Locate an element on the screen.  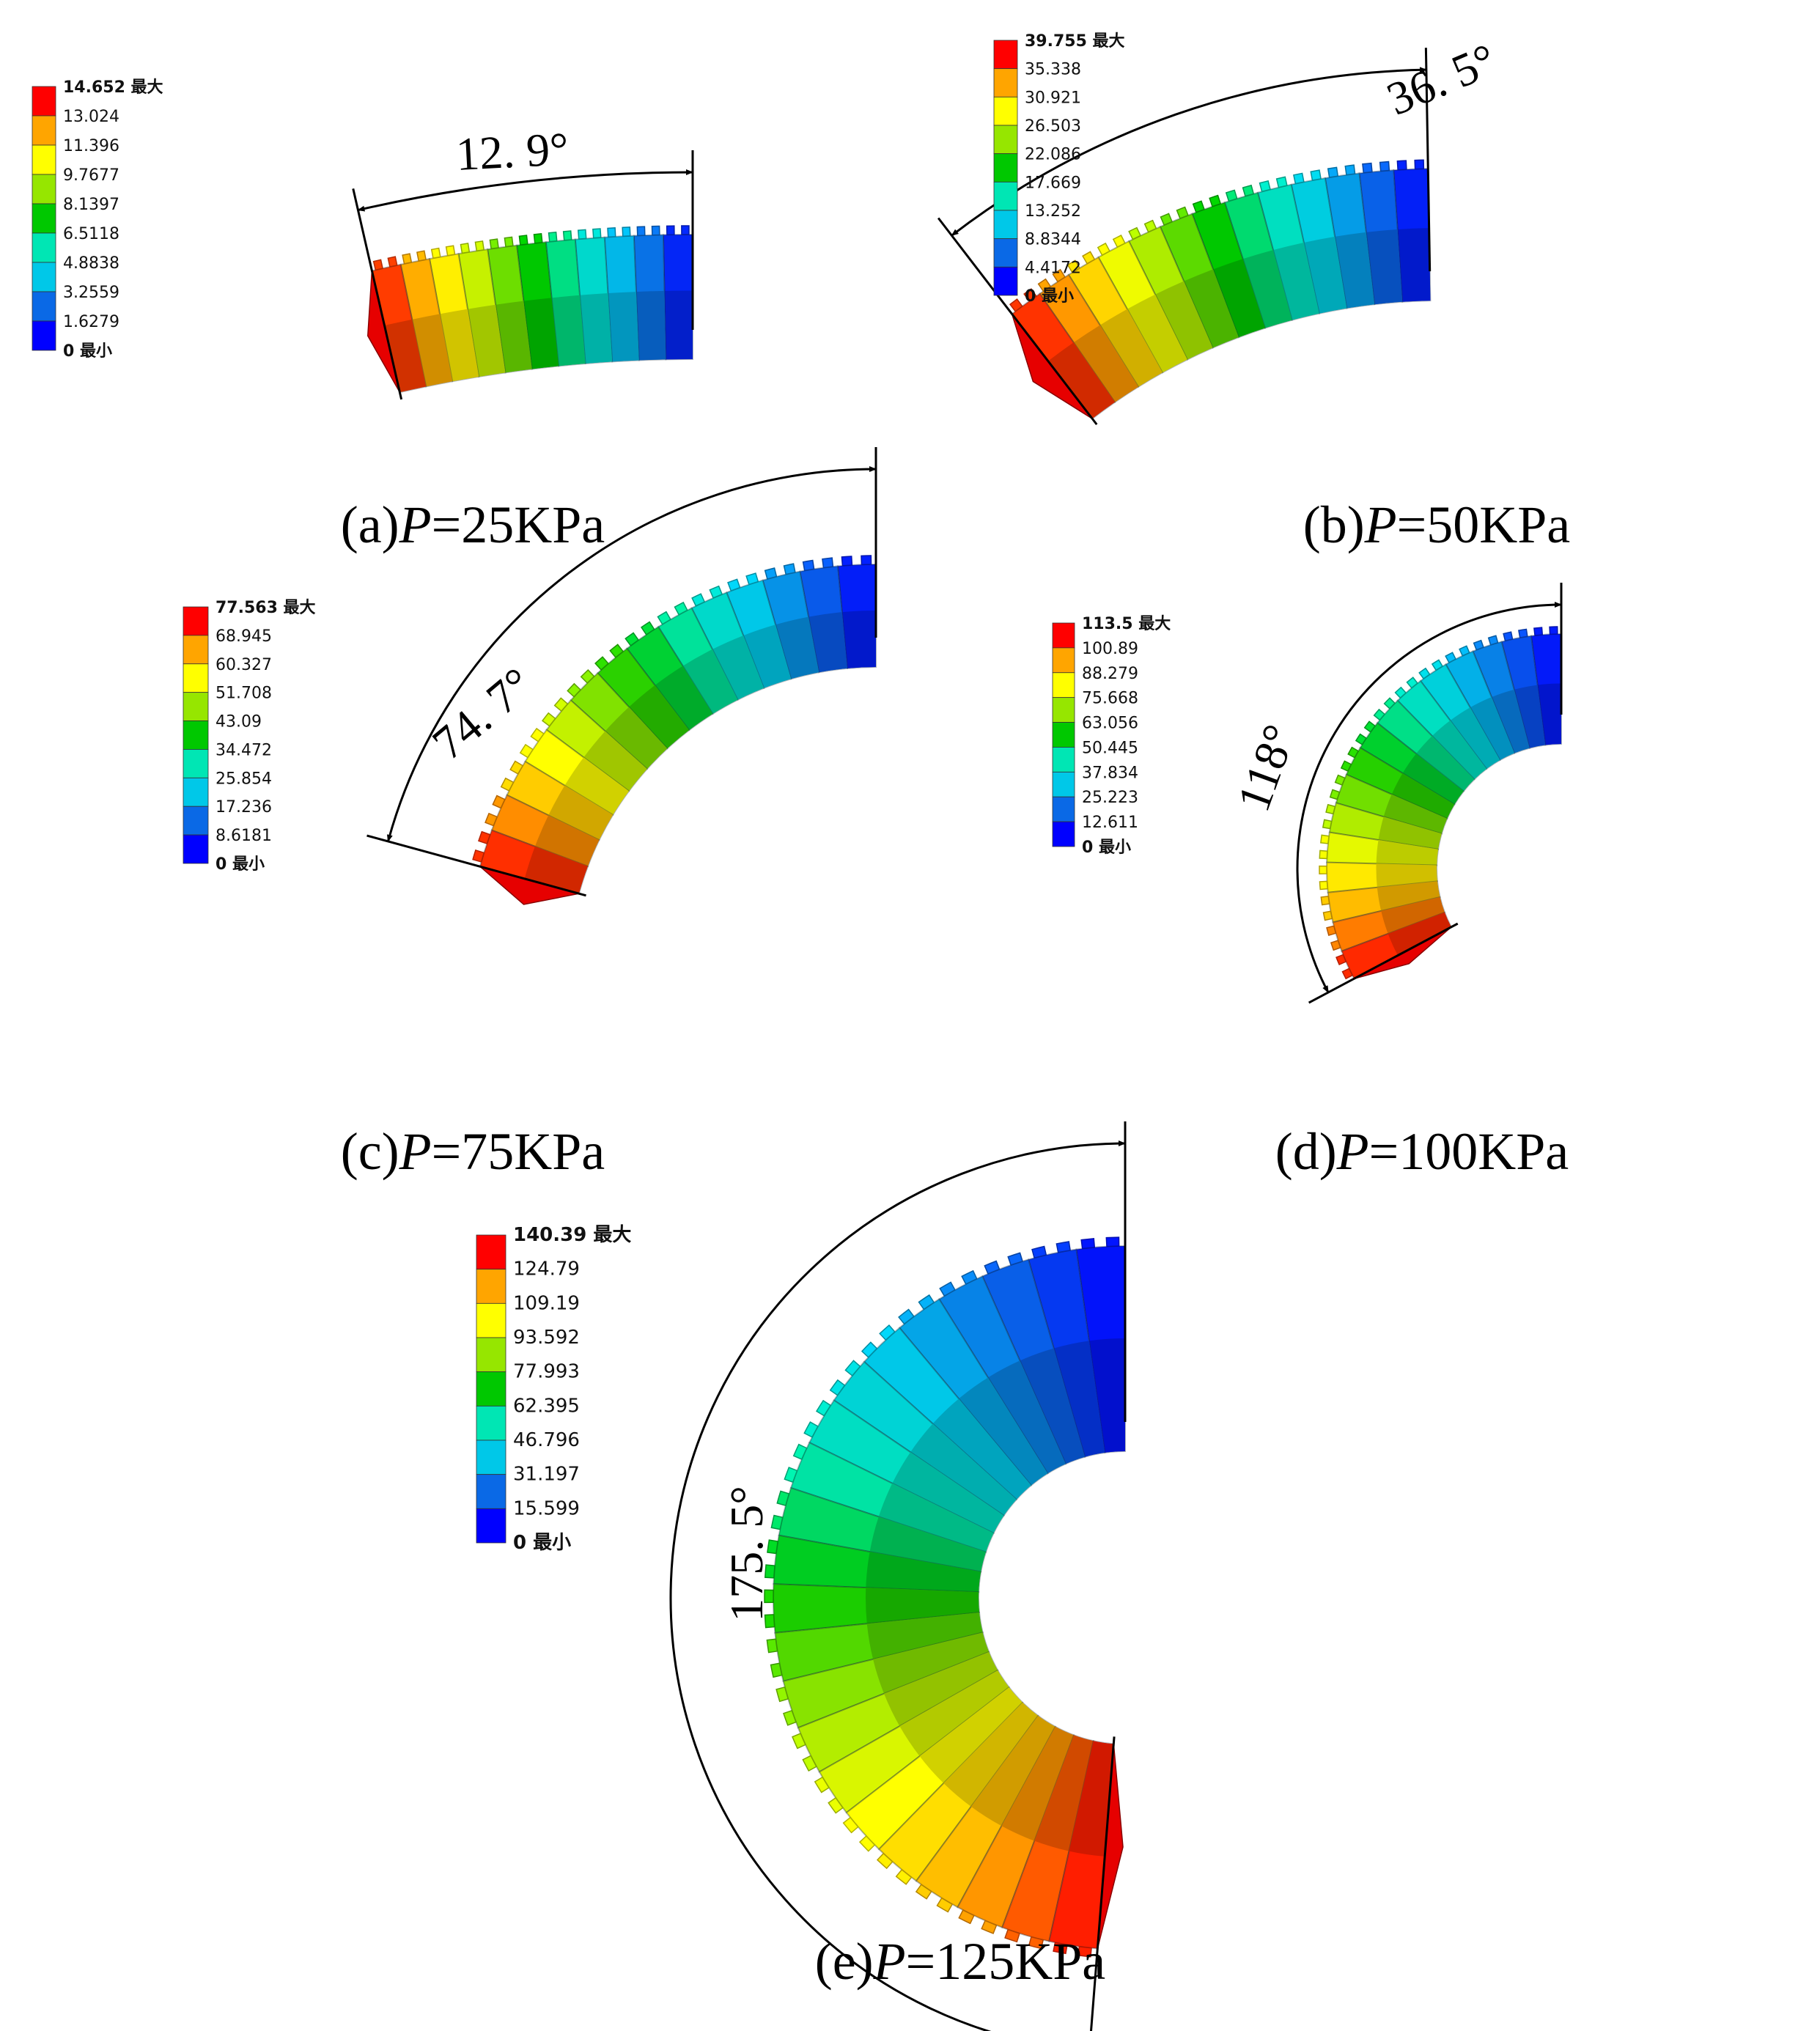
legend-tick-label: 93.592 is located at coordinates (546, 1338).